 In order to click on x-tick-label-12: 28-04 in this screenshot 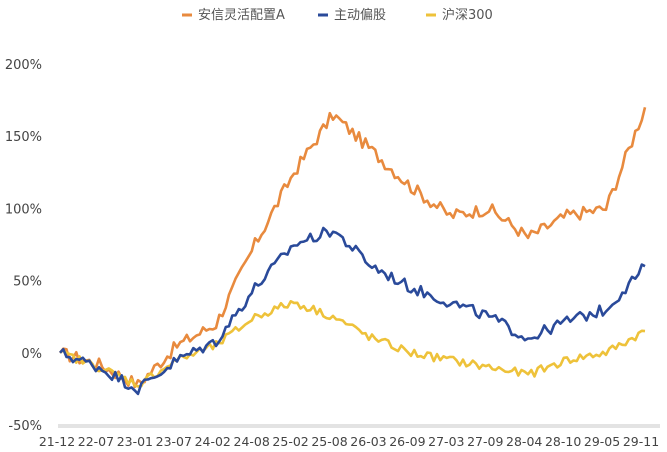, I will do `click(524, 441)`.